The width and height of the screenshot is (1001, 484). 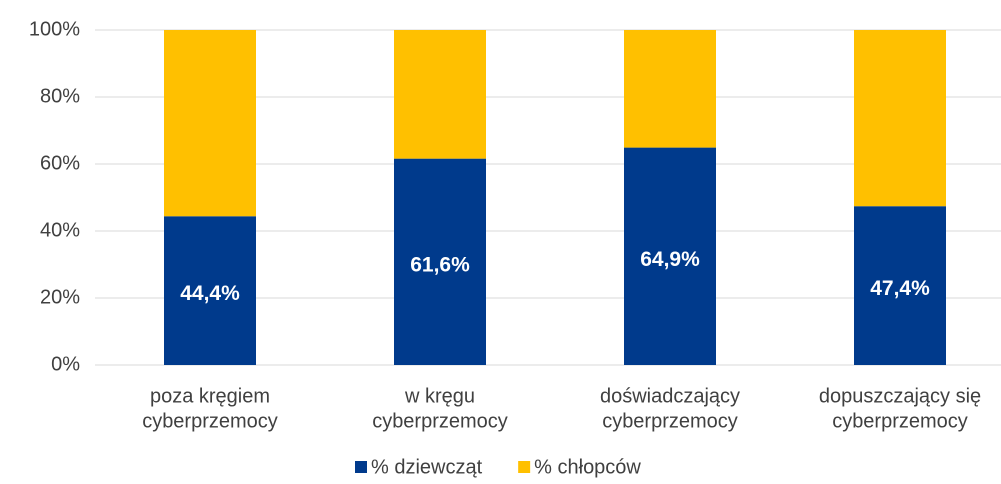 I want to click on value-label: 61,6%, so click(x=440, y=264).